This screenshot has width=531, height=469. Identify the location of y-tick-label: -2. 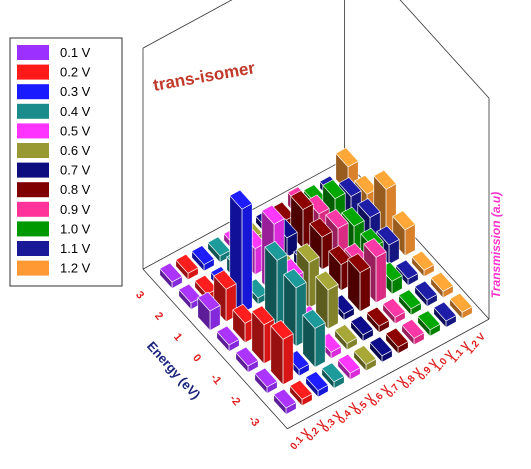
(234, 400).